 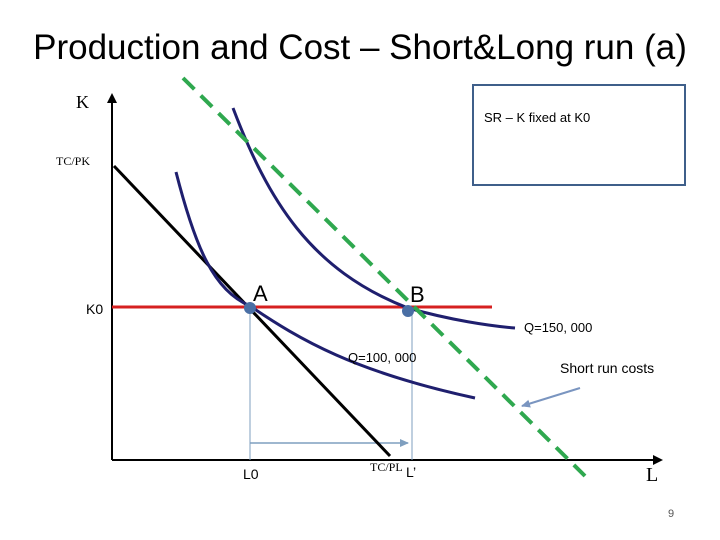 What do you see at coordinates (537, 117) in the screenshot?
I see `sr-note-text: SR – K fixed at K0` at bounding box center [537, 117].